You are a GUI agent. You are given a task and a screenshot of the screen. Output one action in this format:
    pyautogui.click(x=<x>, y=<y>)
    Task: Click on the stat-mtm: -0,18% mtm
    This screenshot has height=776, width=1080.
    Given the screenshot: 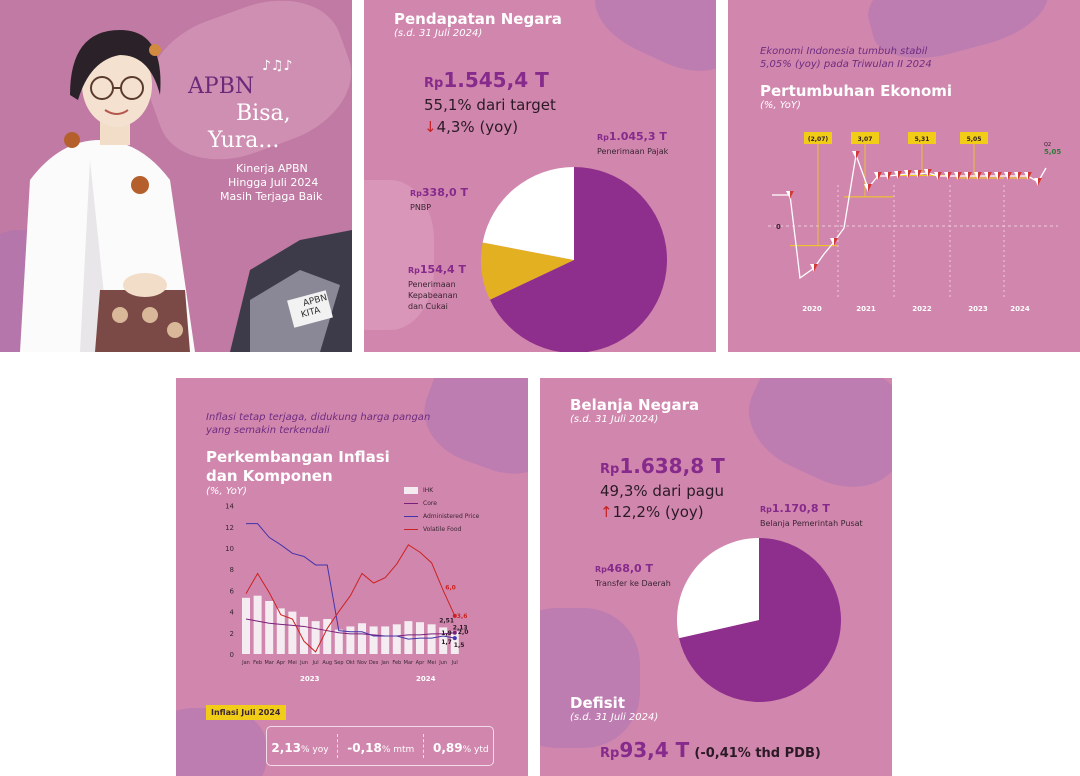 What is the action you would take?
    pyautogui.click(x=381, y=747)
    